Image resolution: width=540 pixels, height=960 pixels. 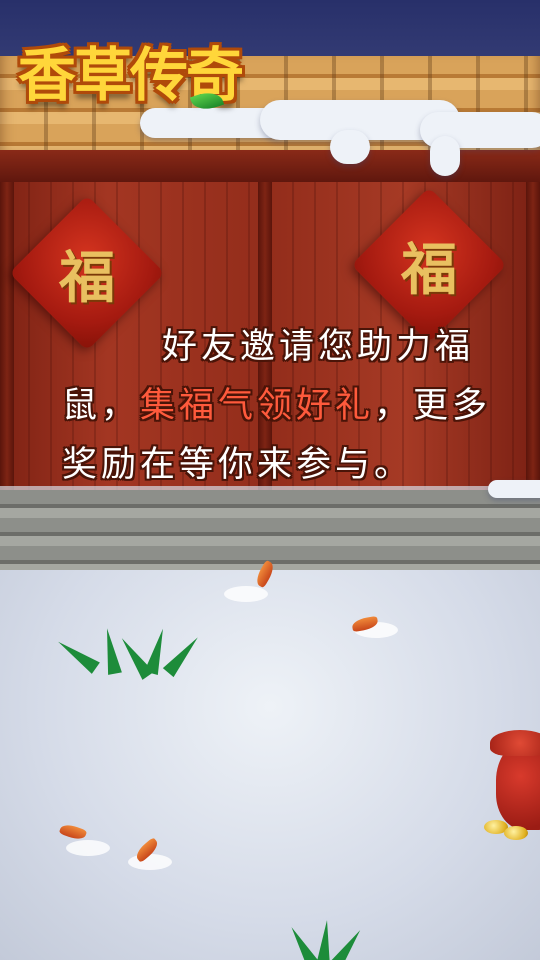 I want to click on dialogue-highlight: 集福气领好礼, so click(x=257, y=406).